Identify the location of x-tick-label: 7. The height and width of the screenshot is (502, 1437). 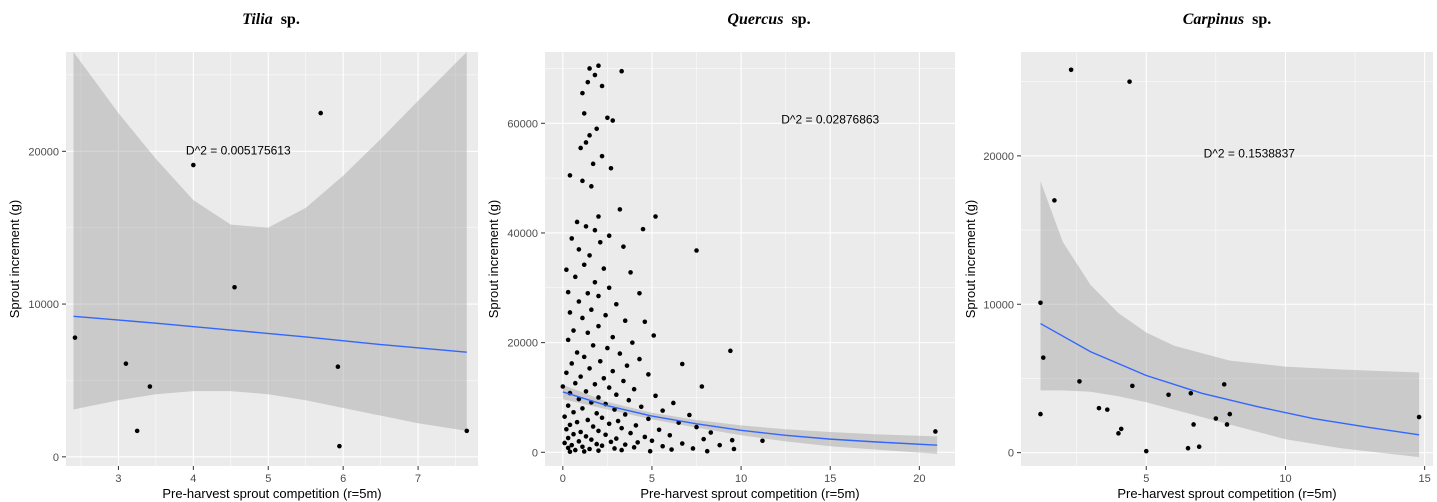
(418, 479).